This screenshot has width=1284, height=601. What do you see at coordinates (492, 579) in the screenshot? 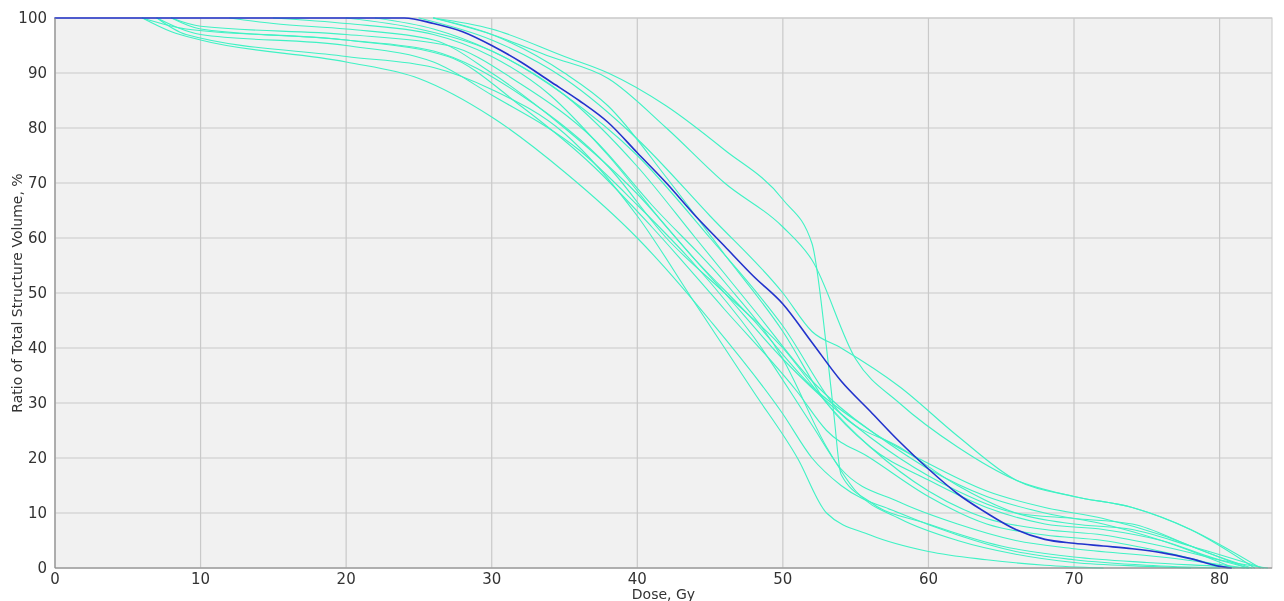
I see `x-tick-label: 30` at bounding box center [492, 579].